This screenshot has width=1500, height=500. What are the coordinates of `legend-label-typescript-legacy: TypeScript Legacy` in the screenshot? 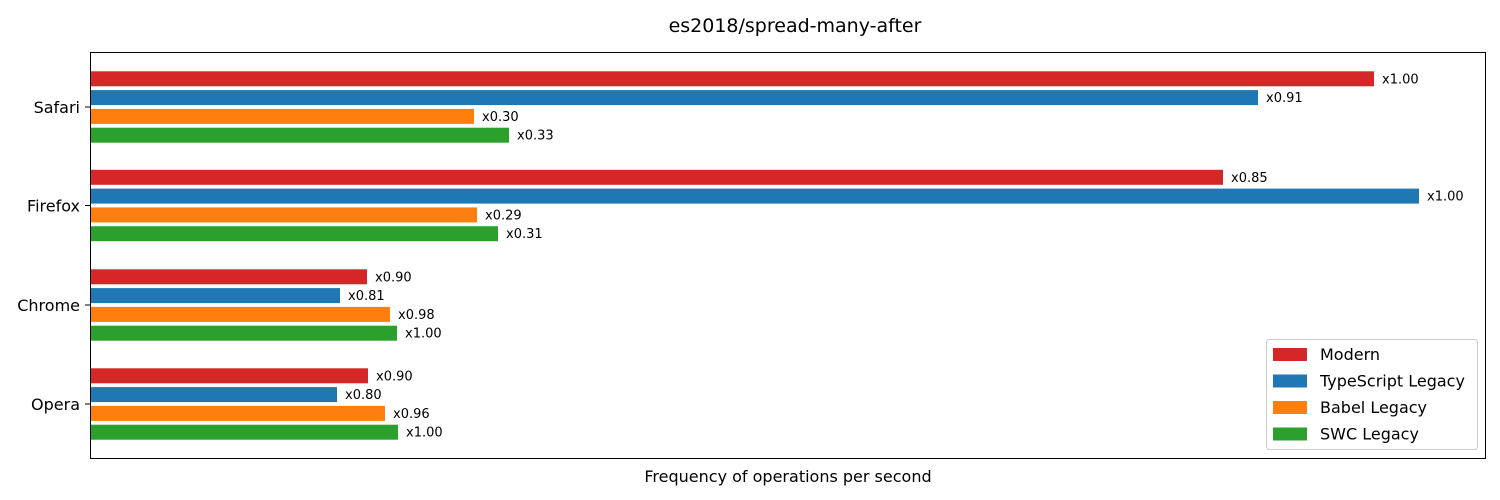 It's located at (1392, 381).